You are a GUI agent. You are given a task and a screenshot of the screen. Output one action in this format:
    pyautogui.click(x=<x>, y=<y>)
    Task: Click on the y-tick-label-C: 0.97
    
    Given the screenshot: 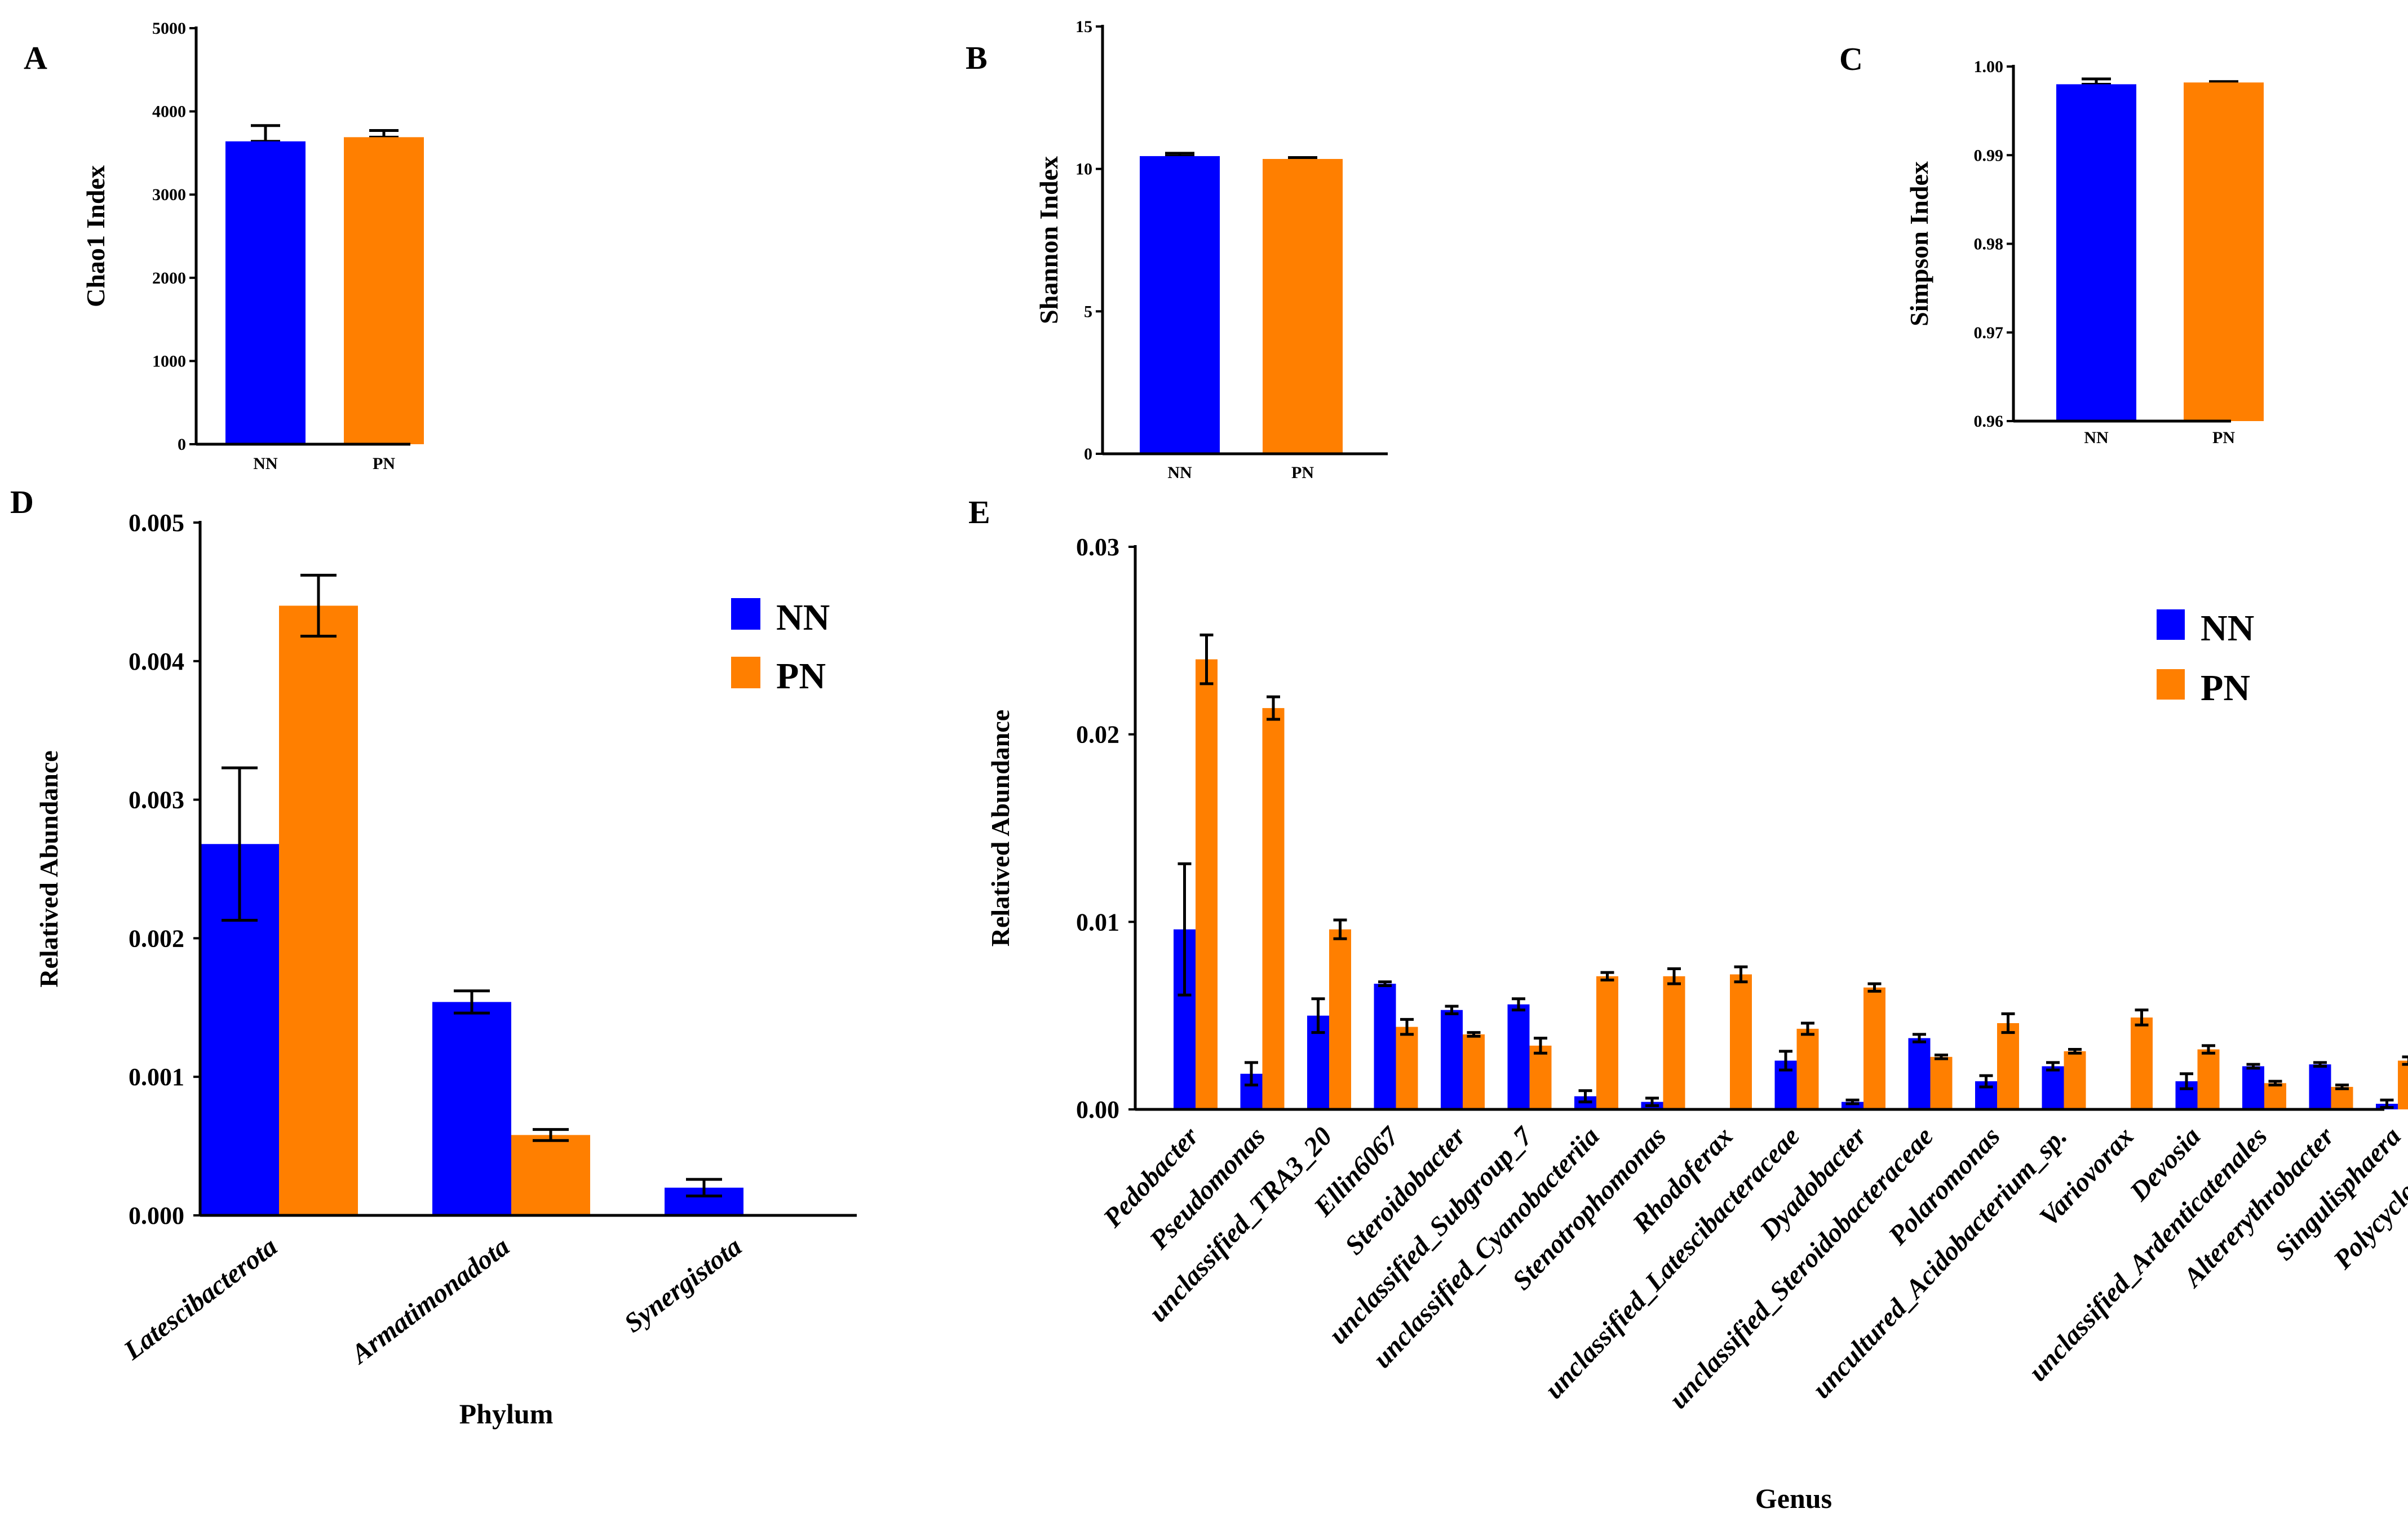 What is the action you would take?
    pyautogui.click(x=1989, y=333)
    